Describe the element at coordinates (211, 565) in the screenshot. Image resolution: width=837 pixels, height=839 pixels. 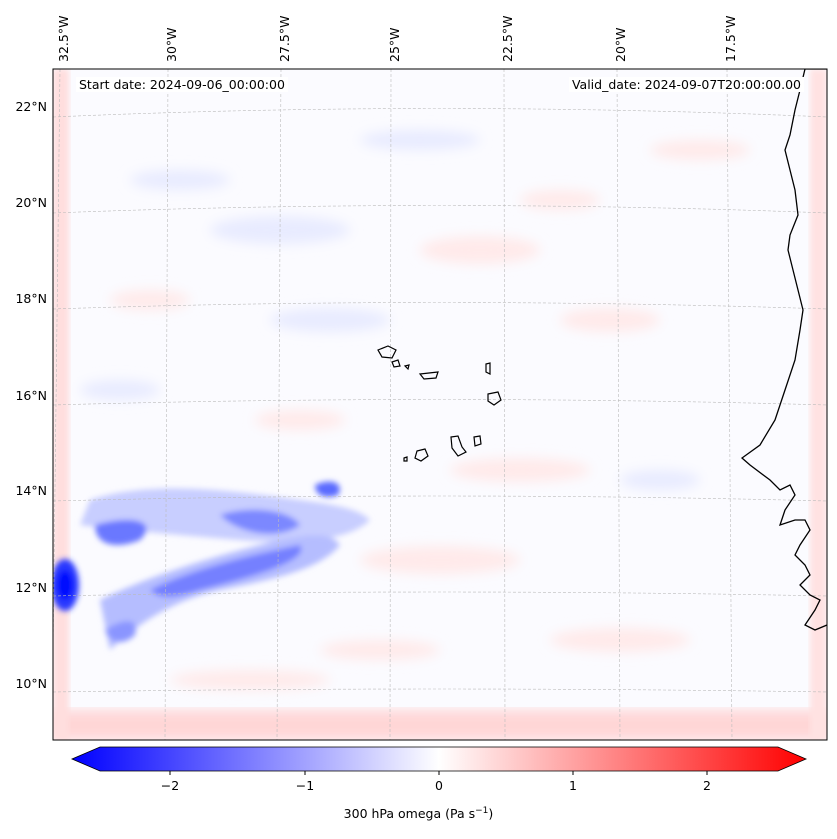
I see `ascent-band` at that location.